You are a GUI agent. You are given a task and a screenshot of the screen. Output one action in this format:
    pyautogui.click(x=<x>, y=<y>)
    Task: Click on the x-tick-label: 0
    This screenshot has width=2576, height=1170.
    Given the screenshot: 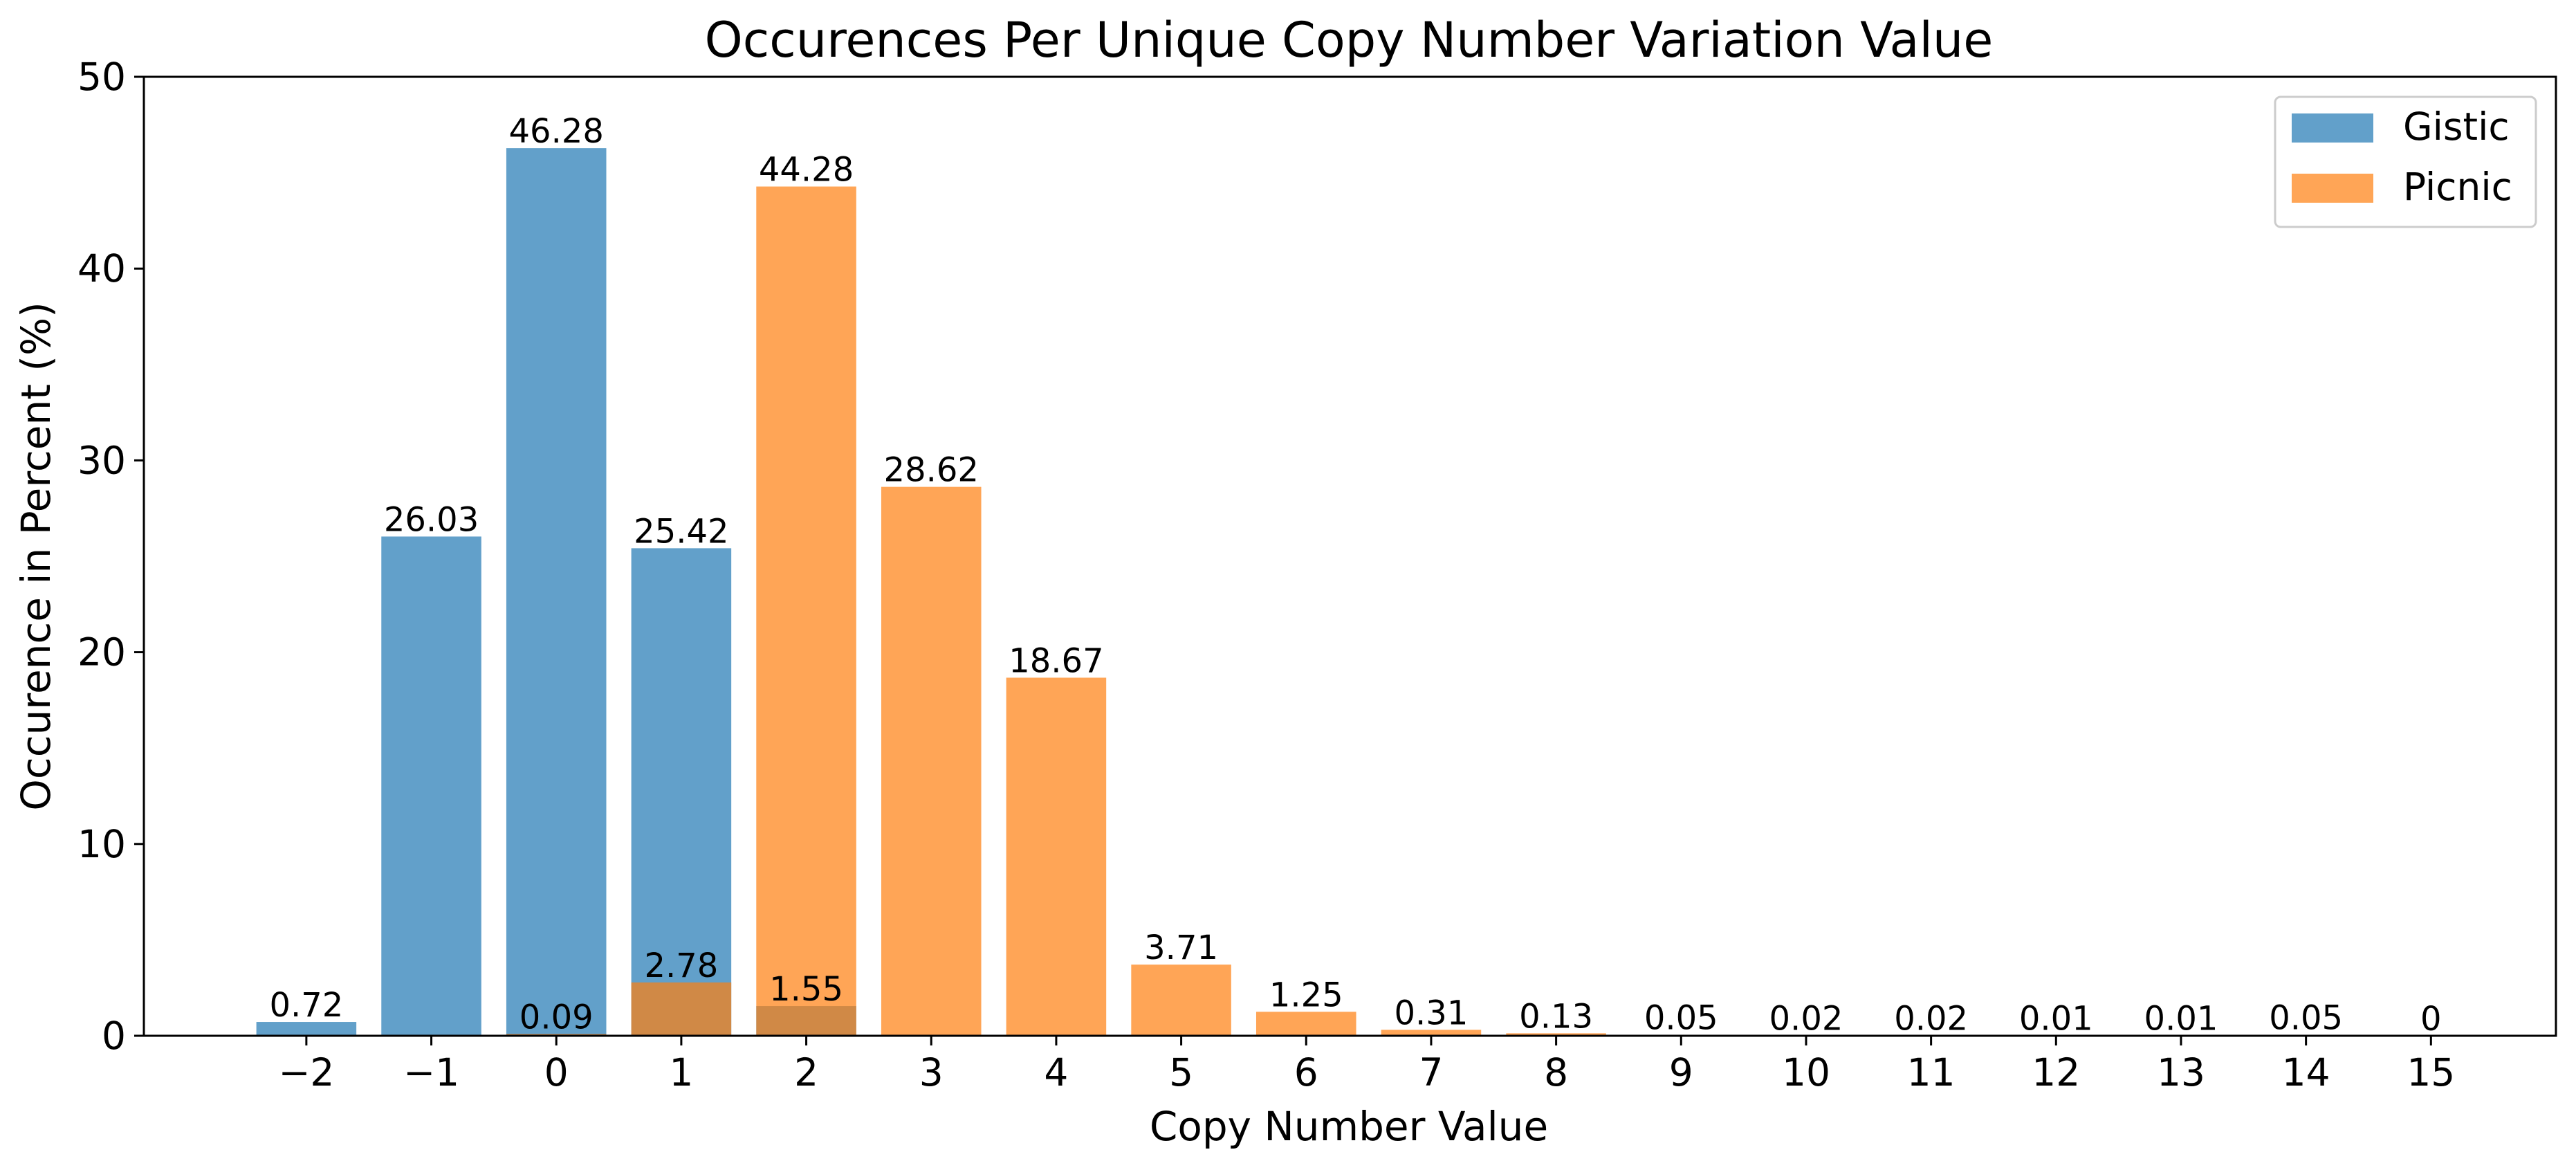 What is the action you would take?
    pyautogui.click(x=556, y=1072)
    